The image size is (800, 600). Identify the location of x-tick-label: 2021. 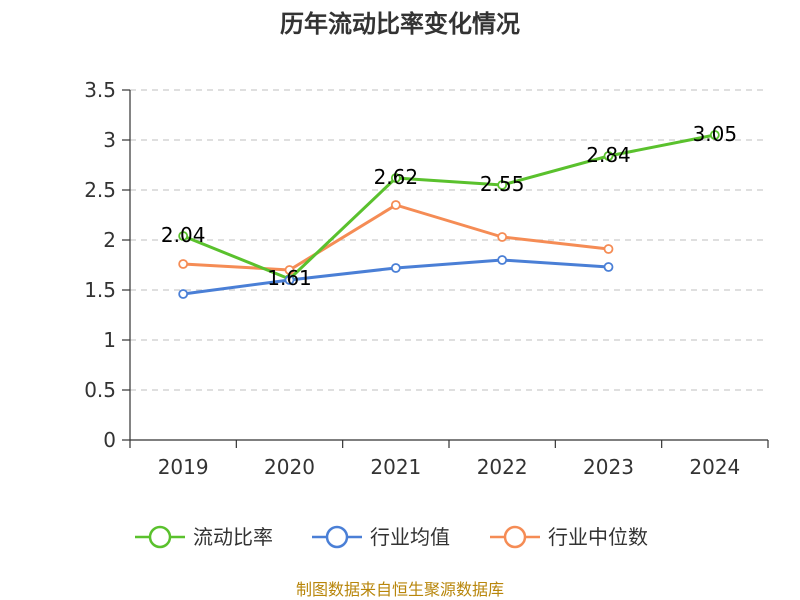
(395, 467).